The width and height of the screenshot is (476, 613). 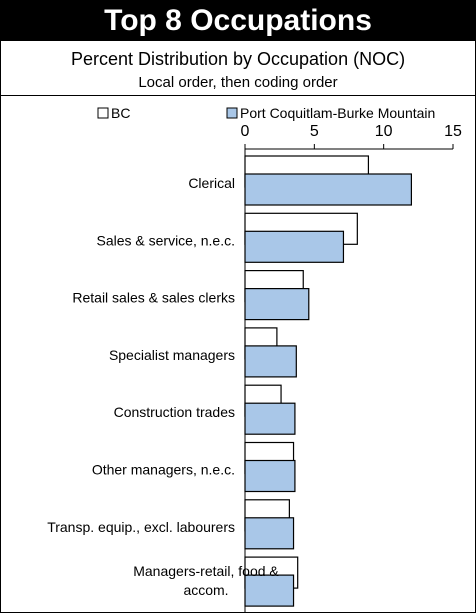 What do you see at coordinates (314, 131) in the screenshot?
I see `x-tick-label: 5` at bounding box center [314, 131].